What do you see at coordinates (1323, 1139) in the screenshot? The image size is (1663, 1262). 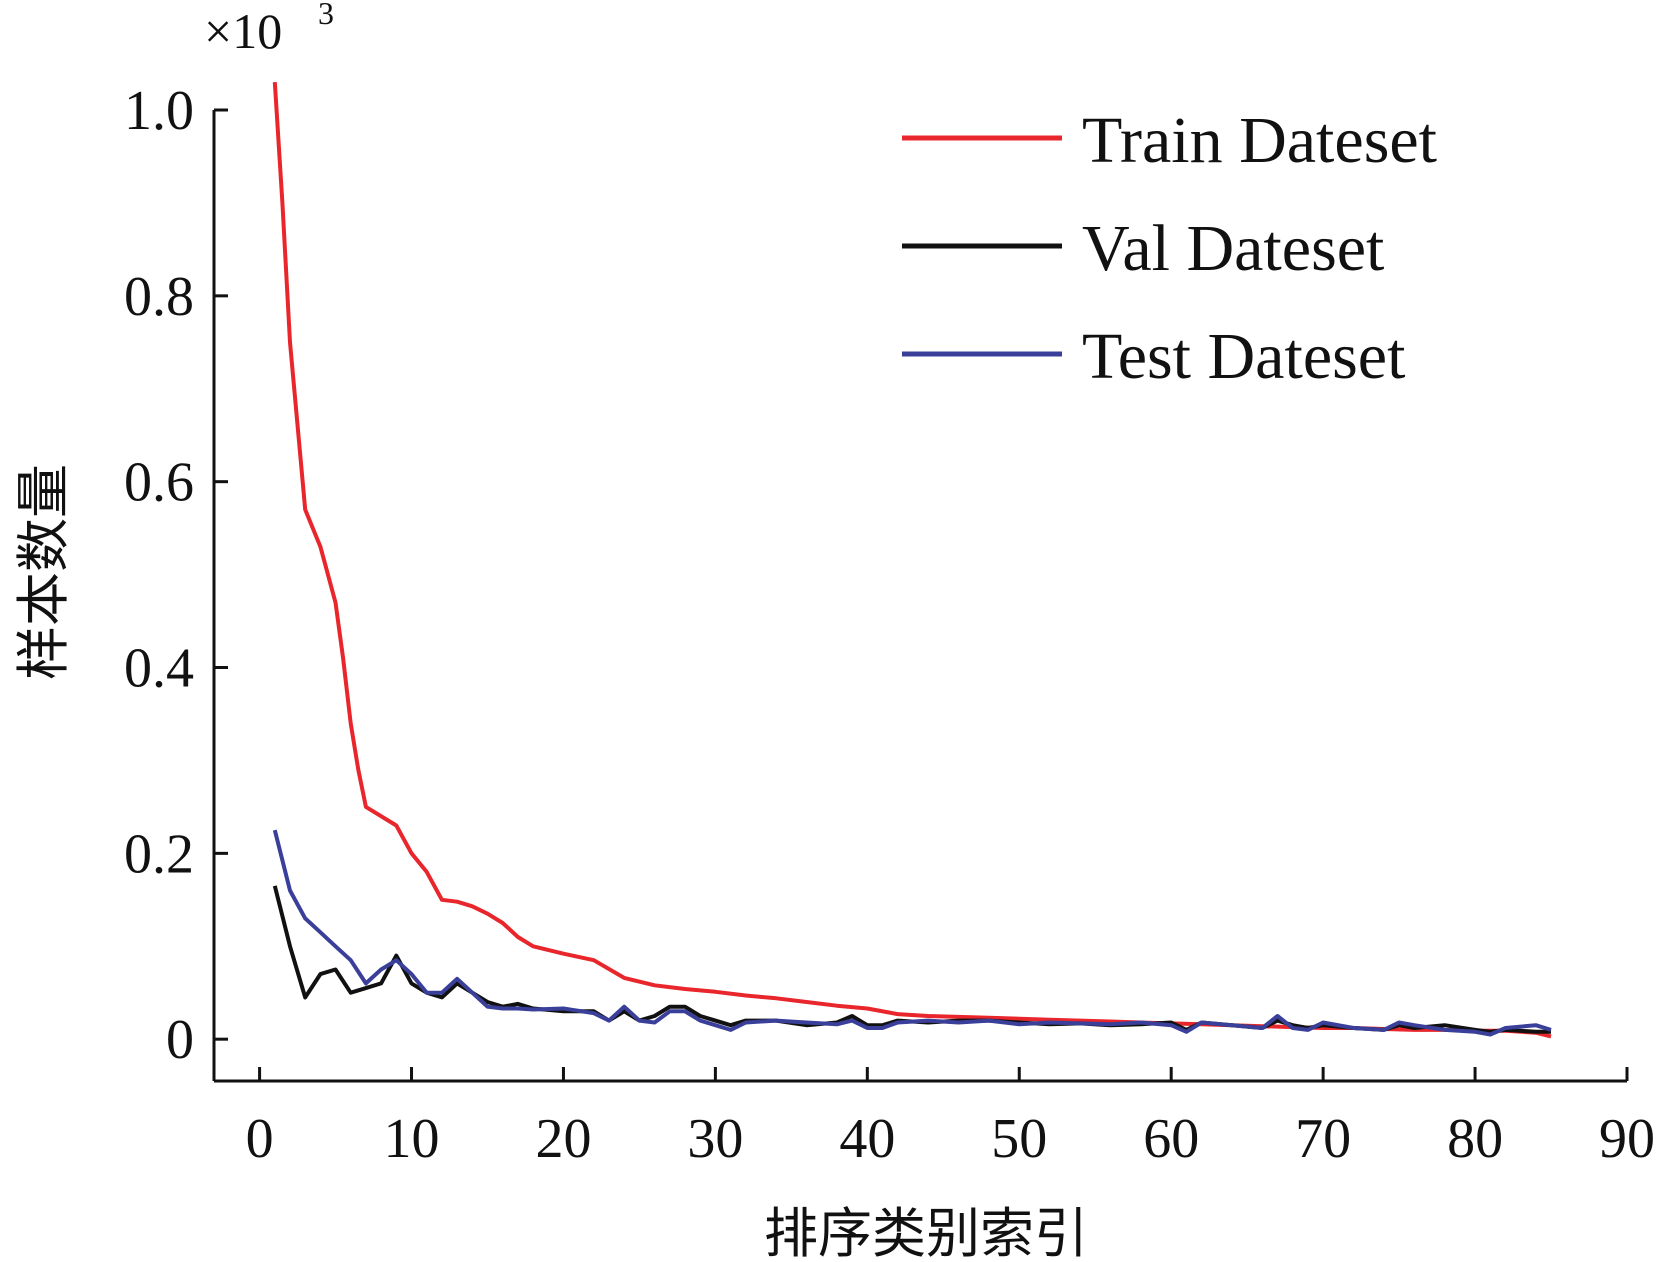 I see `x-tick-label: 70` at bounding box center [1323, 1139].